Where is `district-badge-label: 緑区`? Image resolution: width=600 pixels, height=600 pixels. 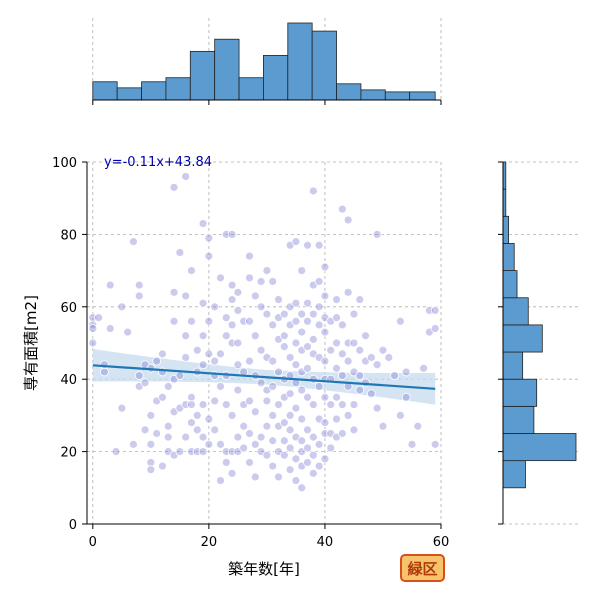 district-badge-label: 緑区 is located at coordinates (422, 569).